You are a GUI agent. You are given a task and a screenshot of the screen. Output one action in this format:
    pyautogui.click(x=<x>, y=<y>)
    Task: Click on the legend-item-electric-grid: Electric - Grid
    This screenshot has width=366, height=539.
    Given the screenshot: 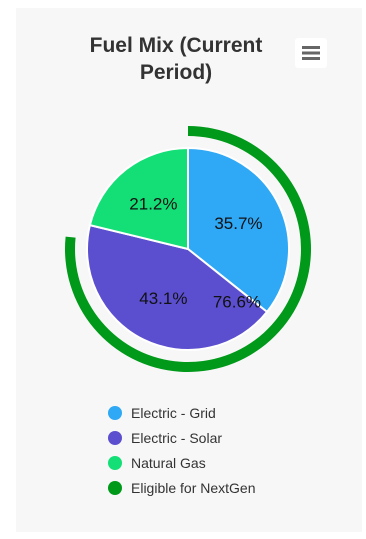 What is the action you would take?
    pyautogui.click(x=182, y=412)
    